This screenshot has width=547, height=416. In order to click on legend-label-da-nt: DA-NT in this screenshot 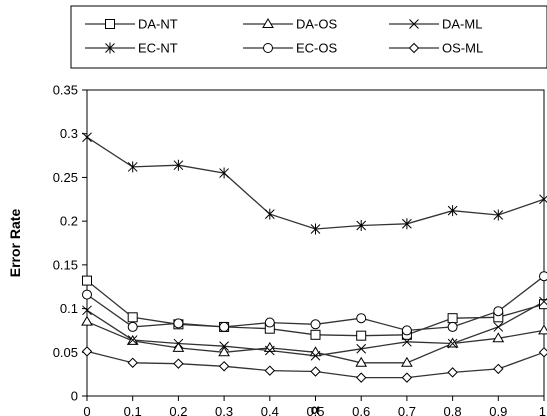, I will do `click(158, 24)`.